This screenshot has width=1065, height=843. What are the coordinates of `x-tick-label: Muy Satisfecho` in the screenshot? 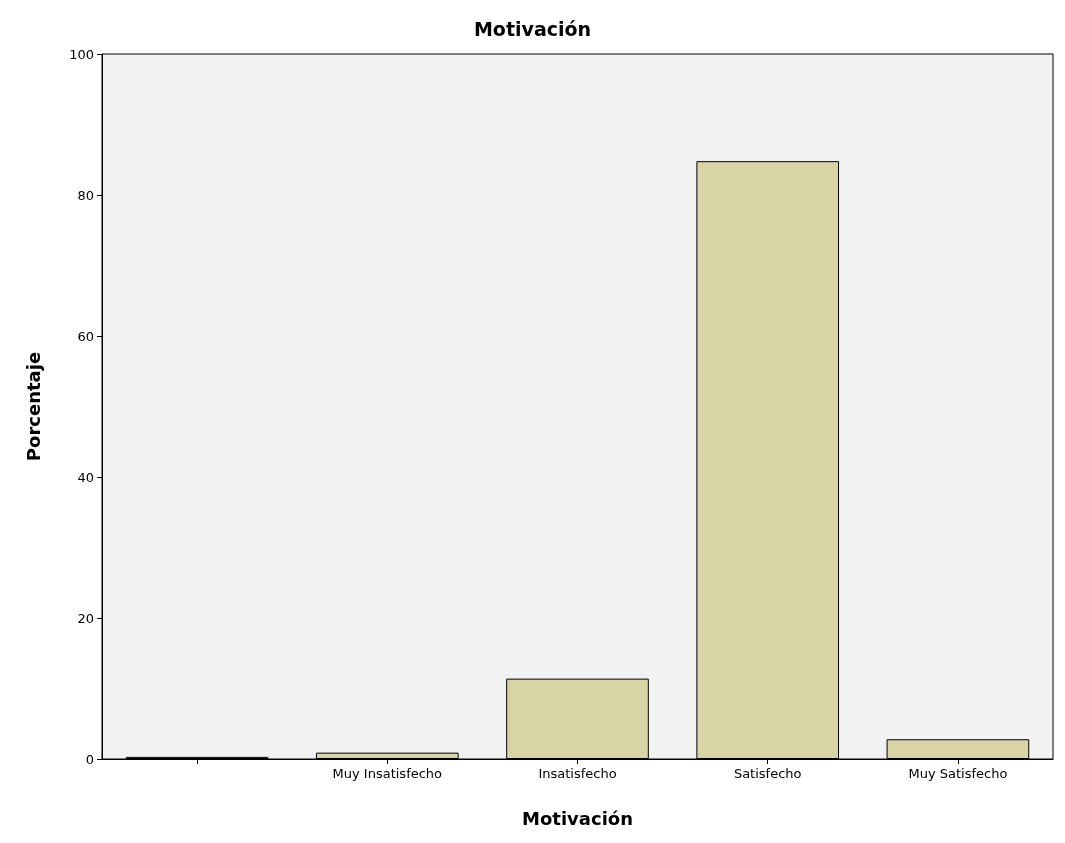 It's located at (958, 773).